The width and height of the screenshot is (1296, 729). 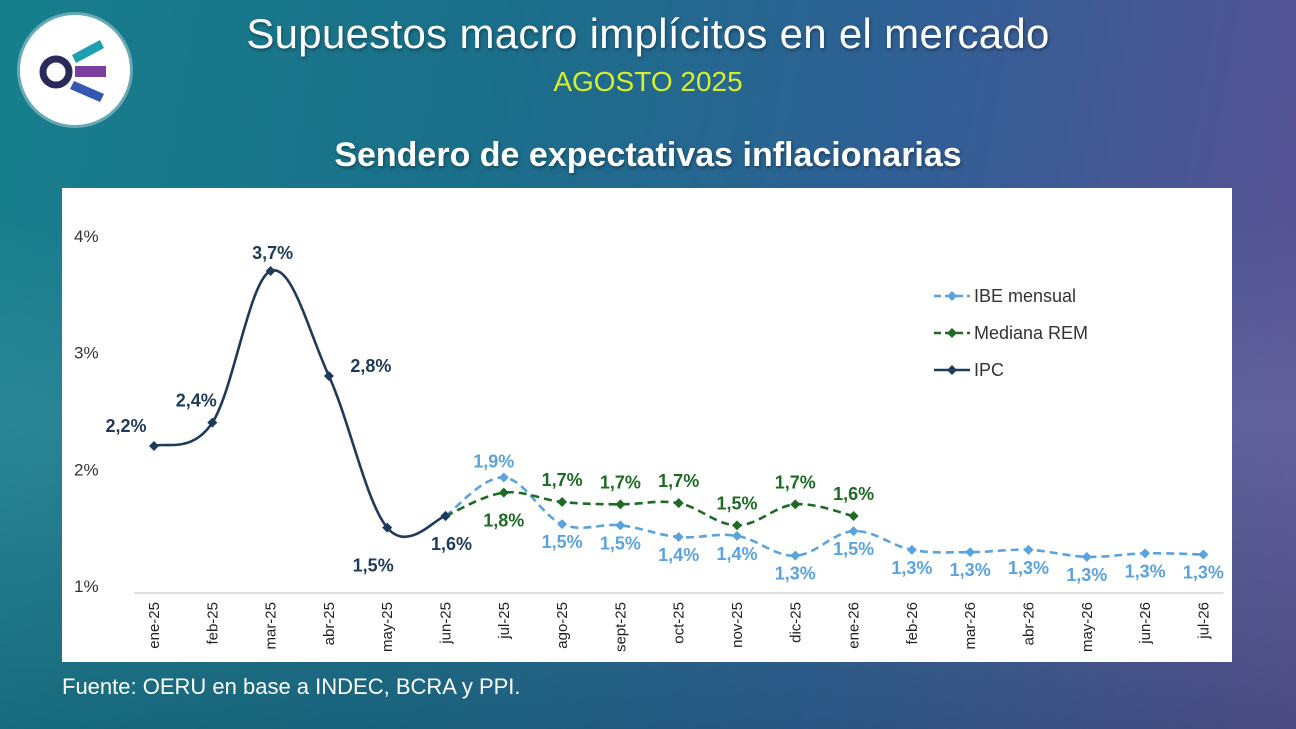 What do you see at coordinates (212, 623) in the screenshot?
I see `x-tick-label: feb-25` at bounding box center [212, 623].